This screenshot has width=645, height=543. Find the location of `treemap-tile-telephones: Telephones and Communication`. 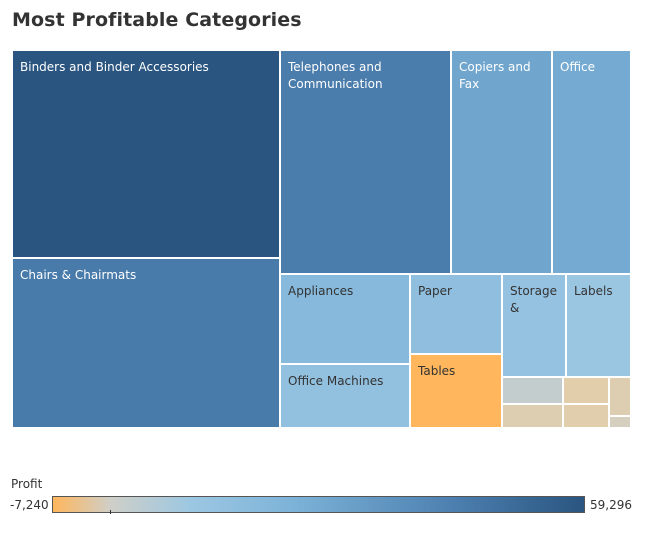

treemap-tile-telephones: Telephones and Communication is located at coordinates (365, 162).